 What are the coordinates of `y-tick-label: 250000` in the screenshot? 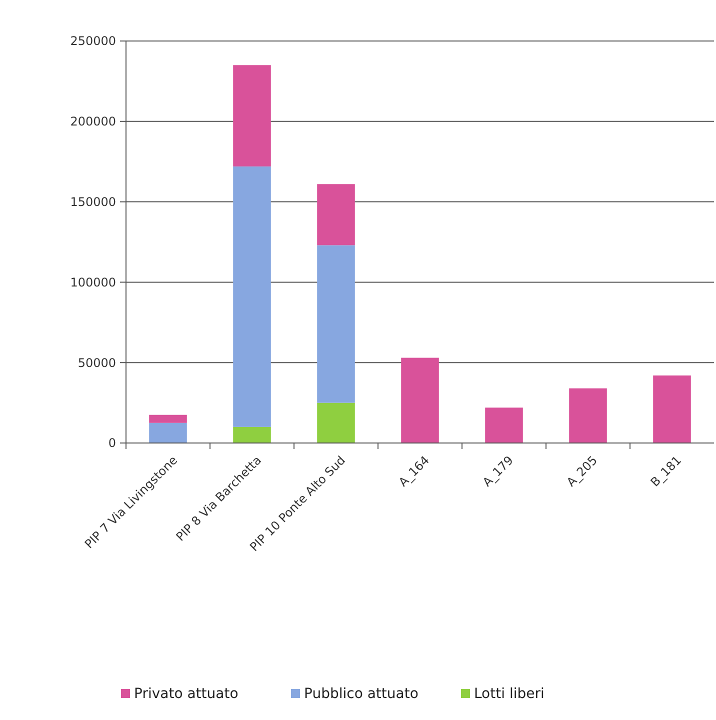 It's located at (93, 41).